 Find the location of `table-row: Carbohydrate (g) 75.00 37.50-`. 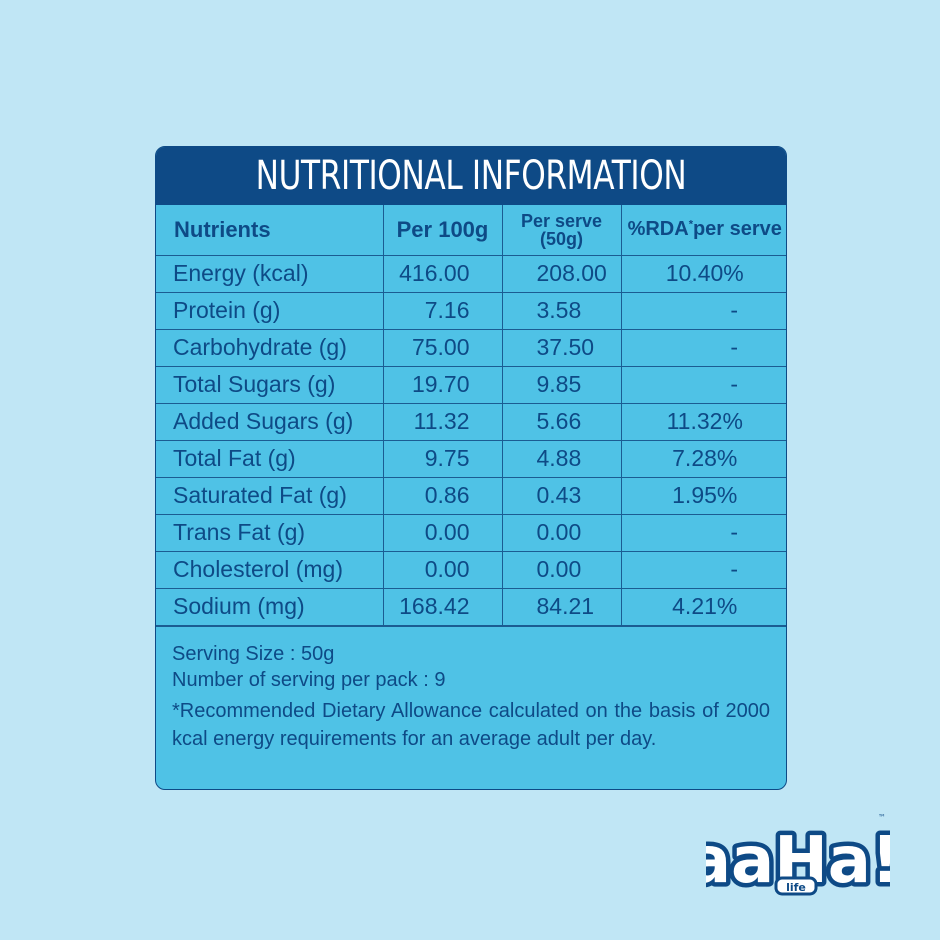

table-row: Carbohydrate (g) 75.00 37.50- is located at coordinates (471, 347).